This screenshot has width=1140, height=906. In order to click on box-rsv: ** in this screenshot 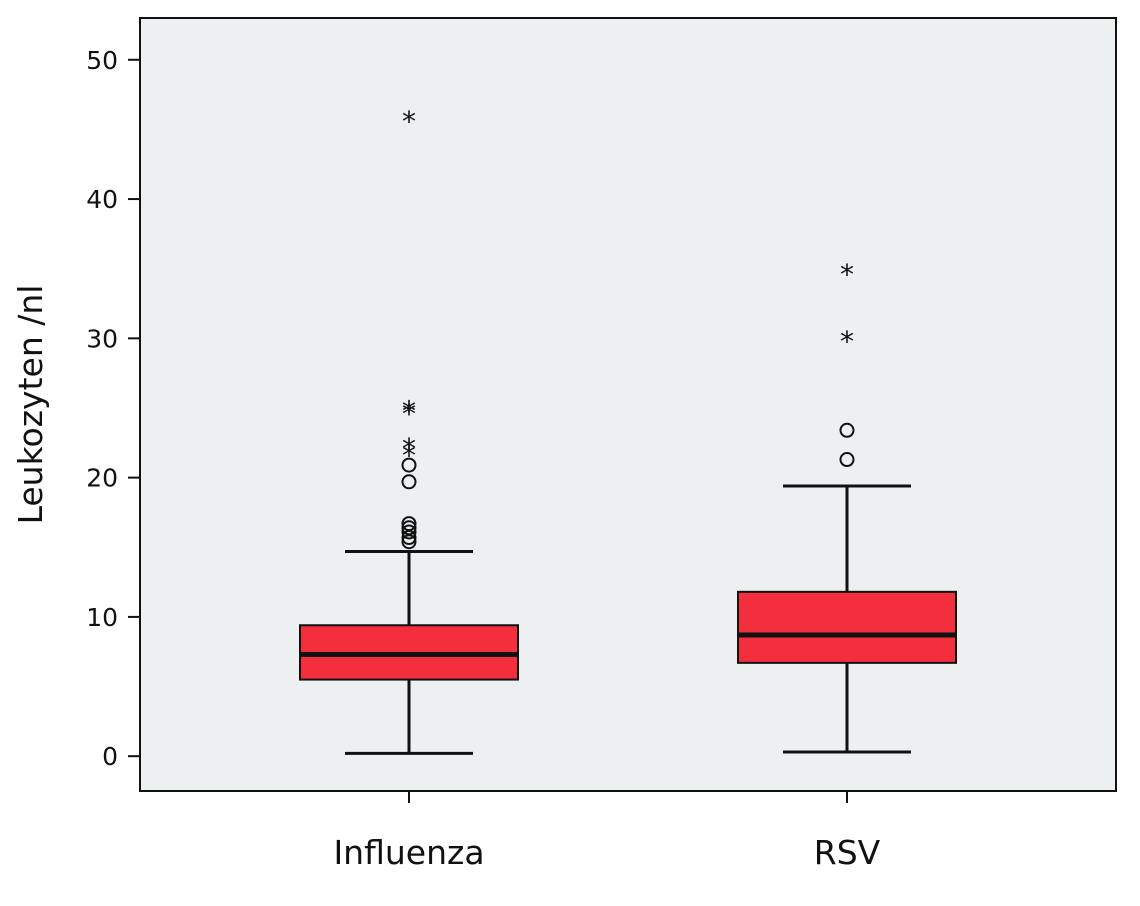, I will do `click(847, 506)`.